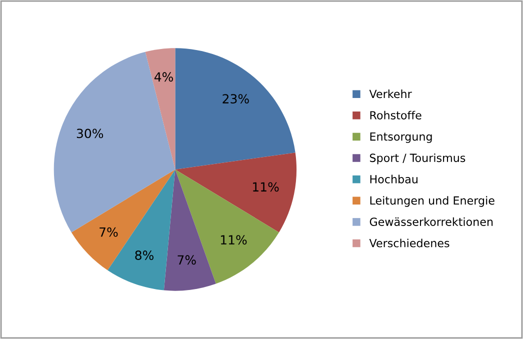 The height and width of the screenshot is (339, 523). What do you see at coordinates (144, 255) in the screenshot?
I see `data-label: 8%` at bounding box center [144, 255].